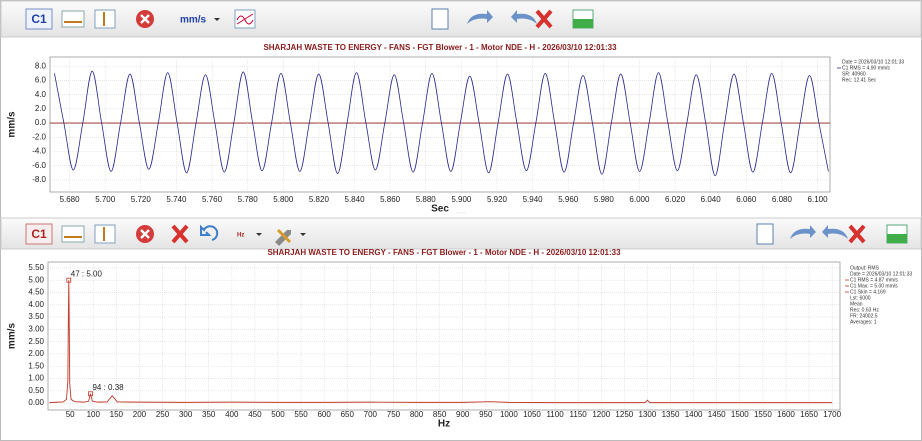 This screenshot has width=922, height=441. I want to click on x-tick-label: 6.100, so click(818, 199).